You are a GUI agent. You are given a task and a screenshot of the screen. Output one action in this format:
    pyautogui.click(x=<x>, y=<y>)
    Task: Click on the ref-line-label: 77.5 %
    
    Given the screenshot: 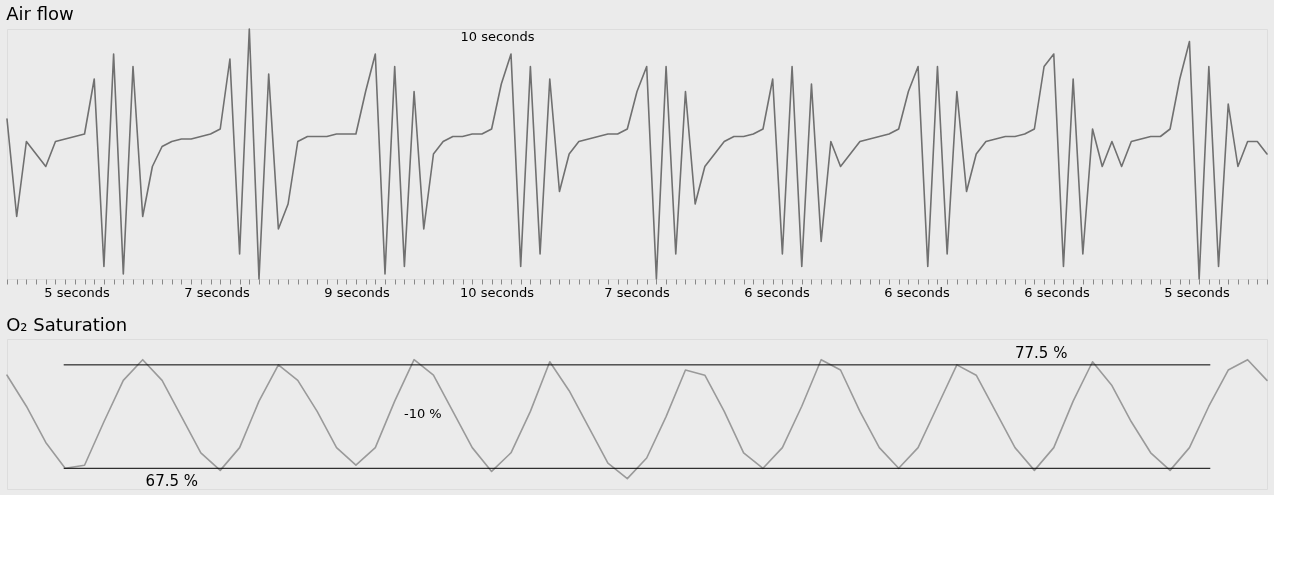 What is the action you would take?
    pyautogui.click(x=1041, y=352)
    